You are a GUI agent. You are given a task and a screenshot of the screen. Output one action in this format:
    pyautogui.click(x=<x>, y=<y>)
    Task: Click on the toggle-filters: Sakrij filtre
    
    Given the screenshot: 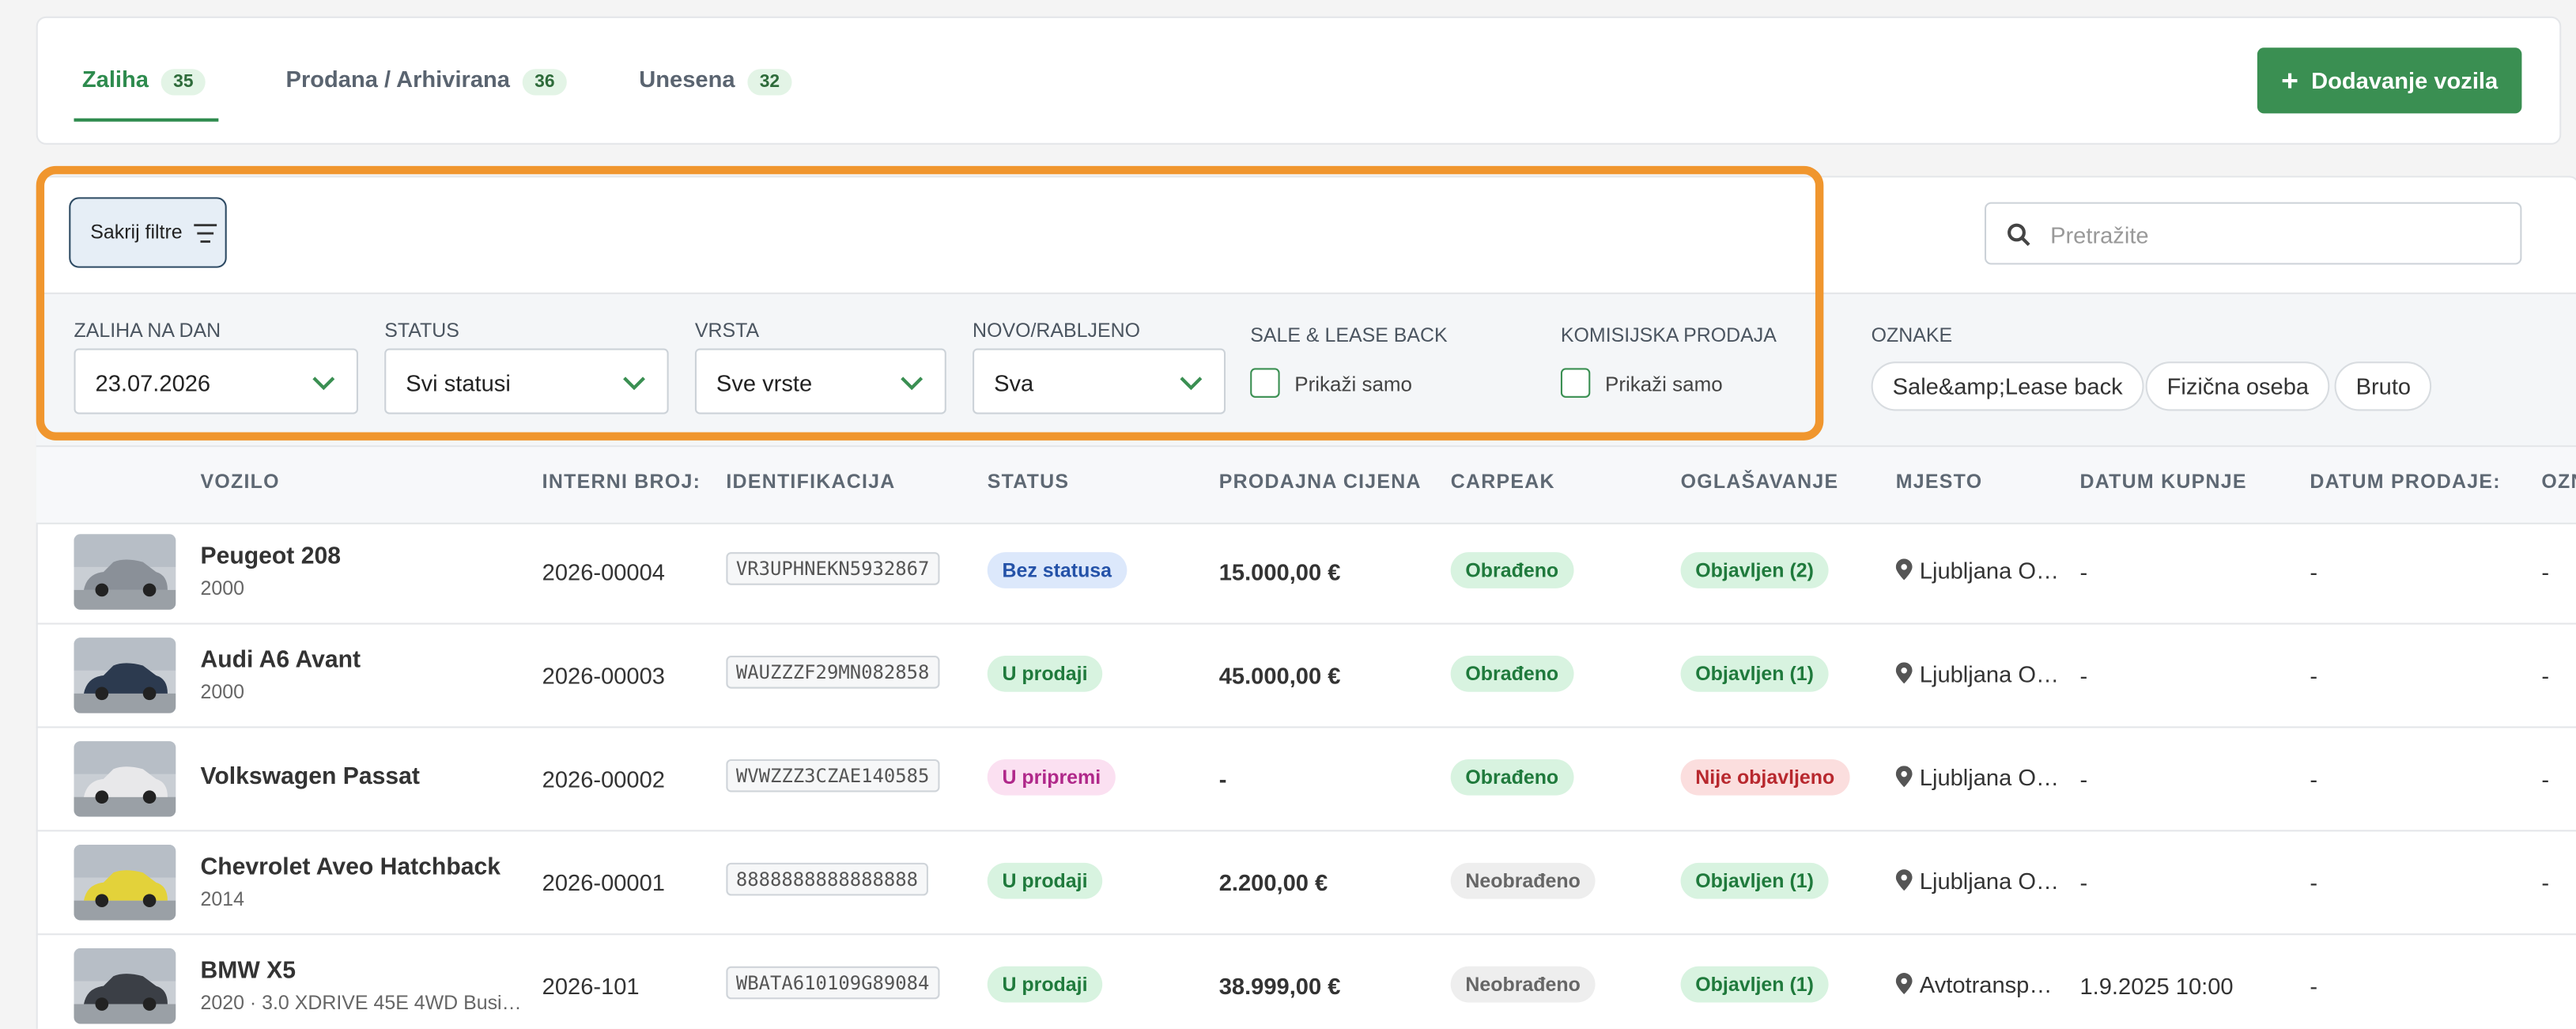 What is the action you would take?
    pyautogui.click(x=148, y=232)
    